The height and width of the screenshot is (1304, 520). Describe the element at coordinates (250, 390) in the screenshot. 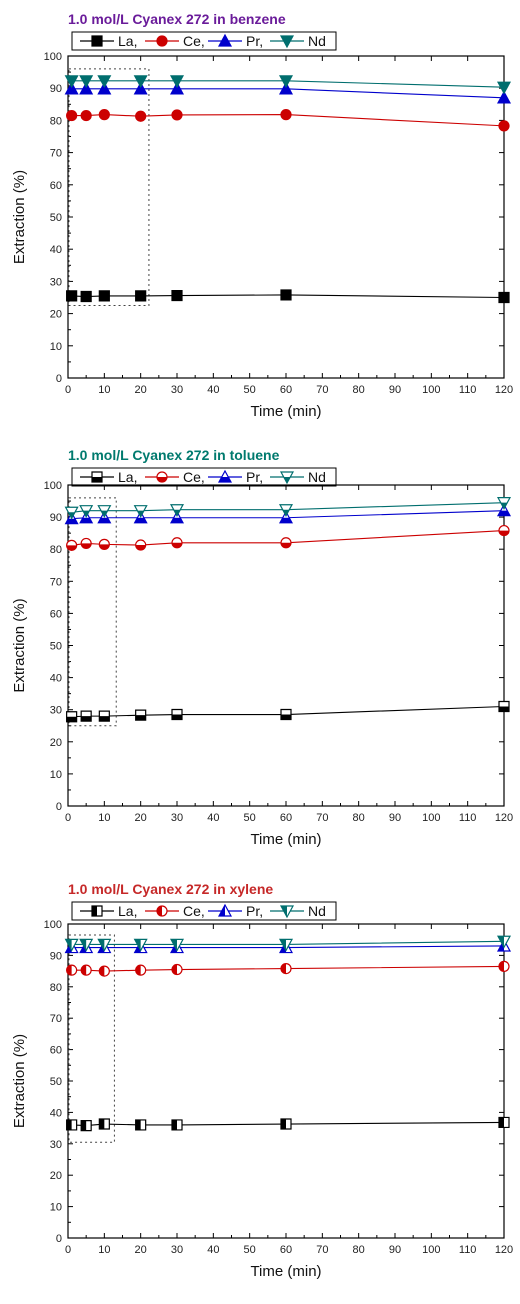

I see `x-tick-label: 50` at that location.